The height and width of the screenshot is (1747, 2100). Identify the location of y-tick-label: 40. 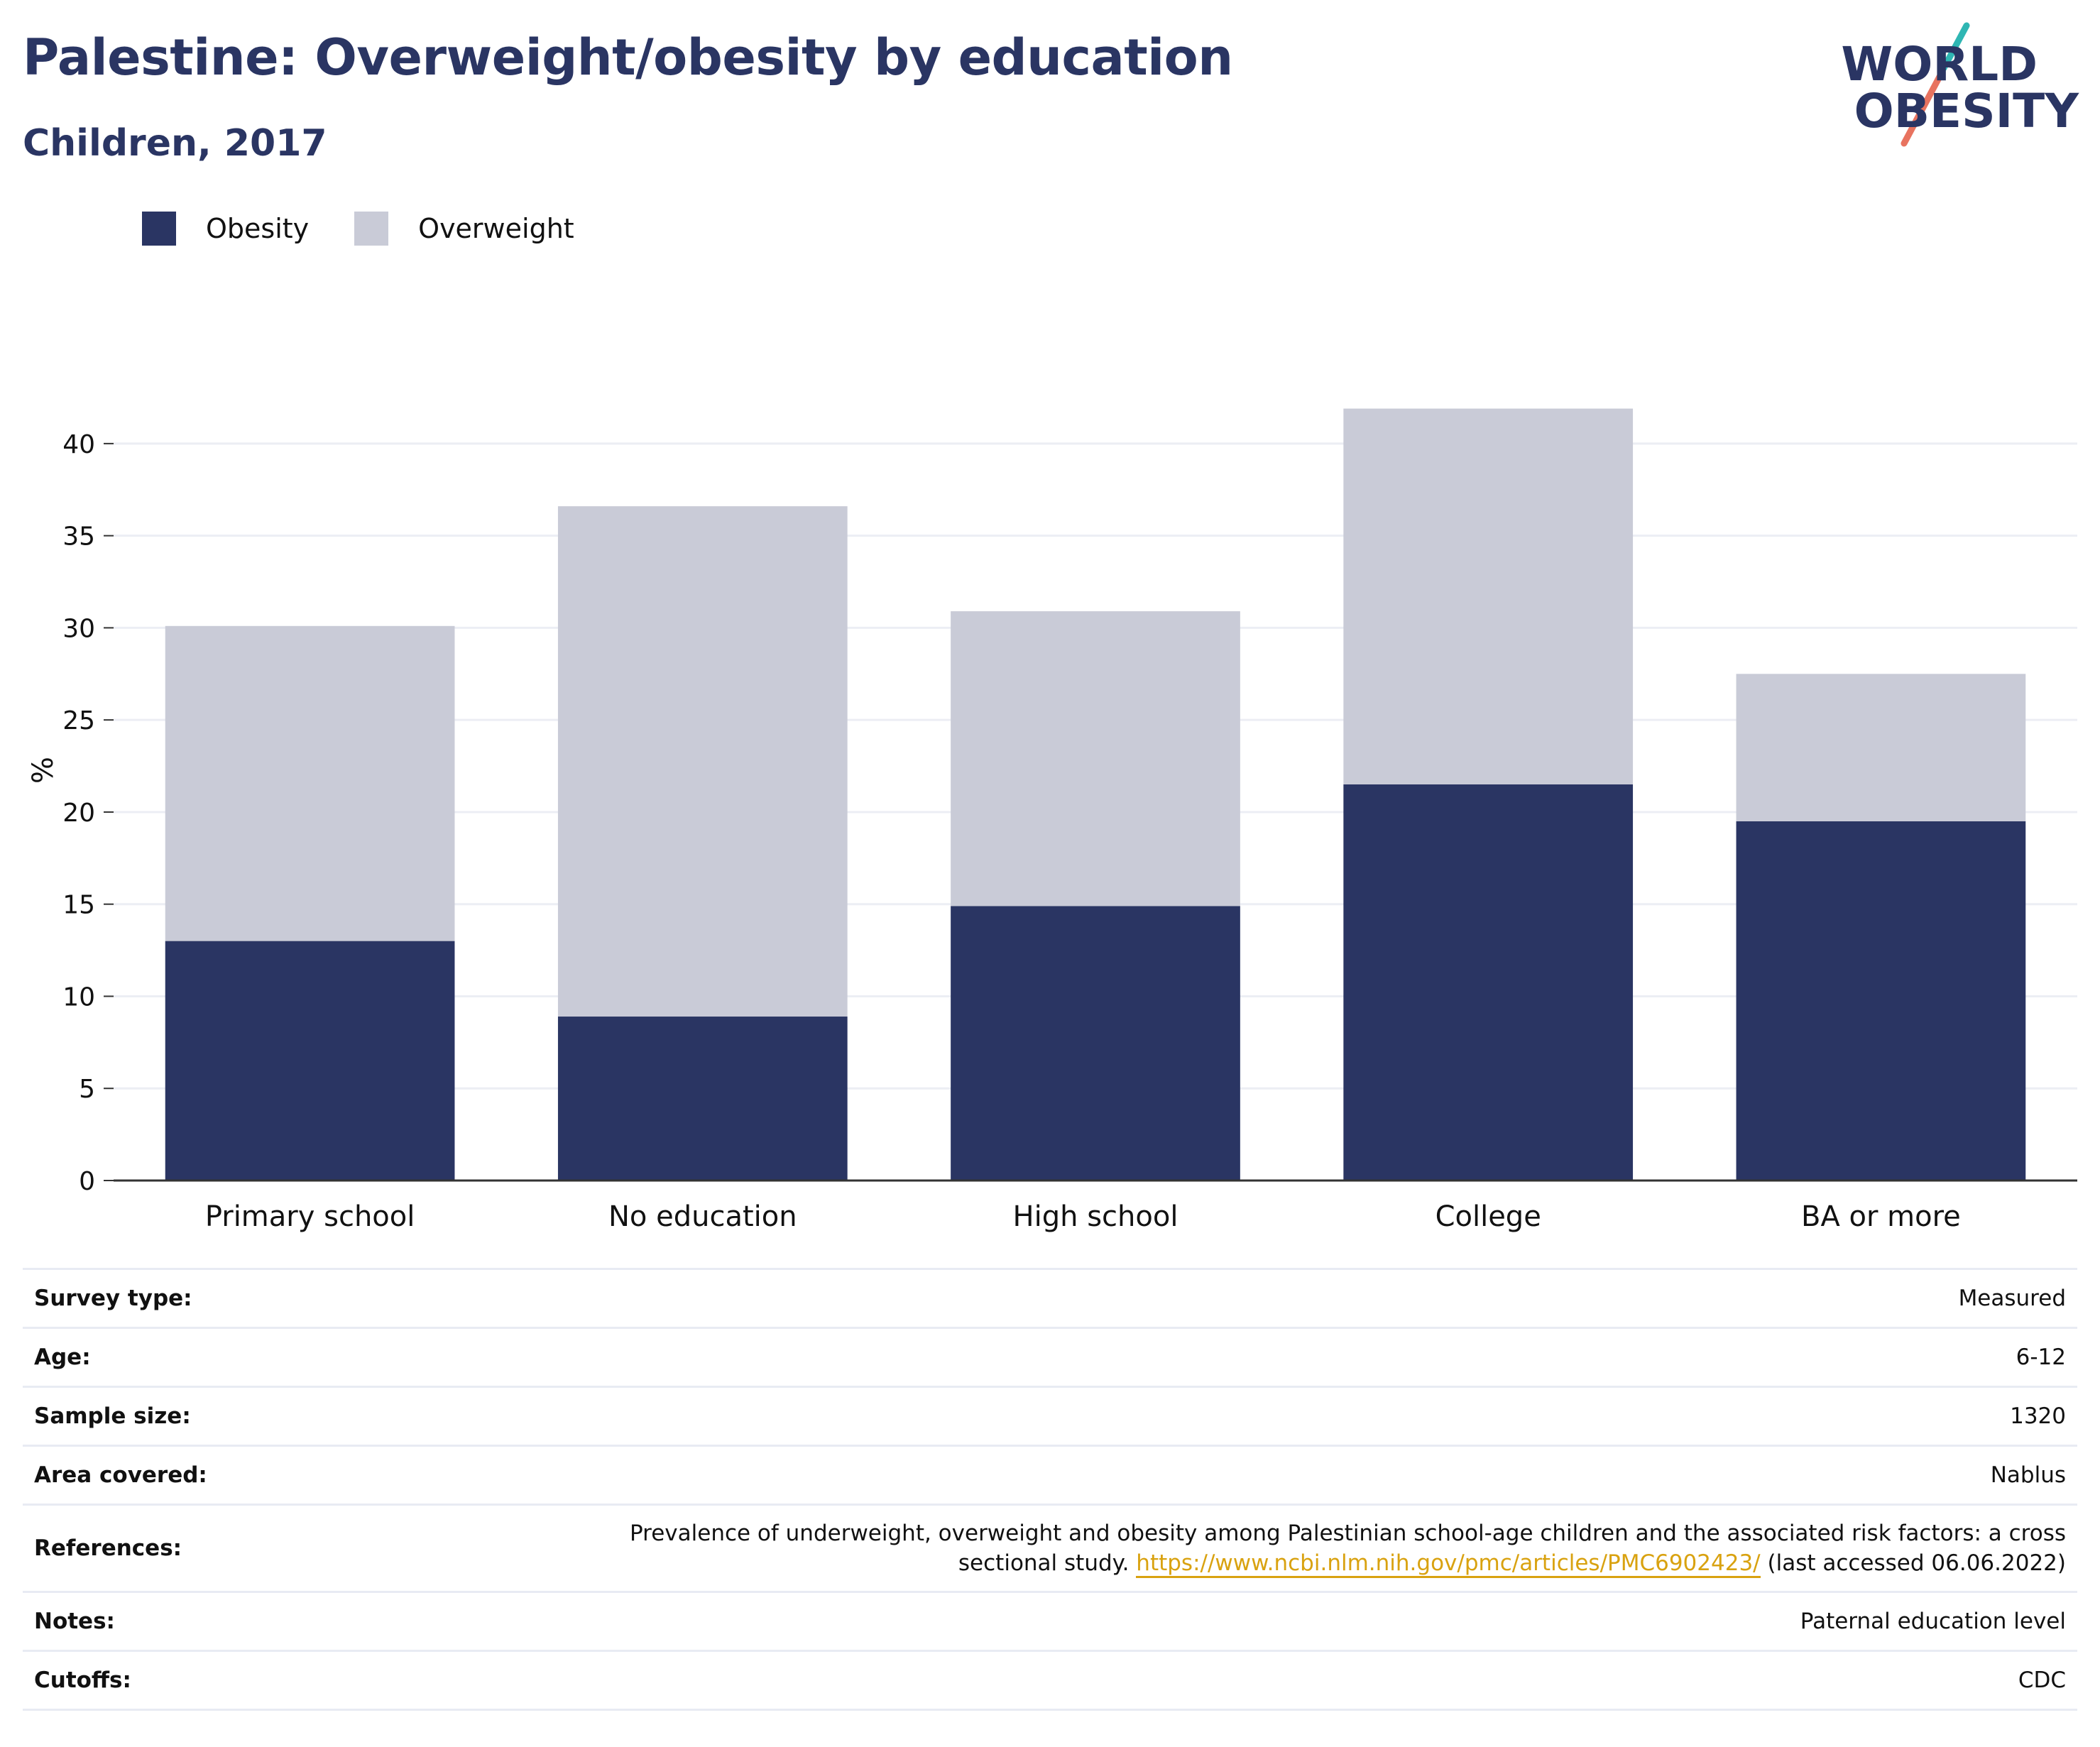
(78, 444).